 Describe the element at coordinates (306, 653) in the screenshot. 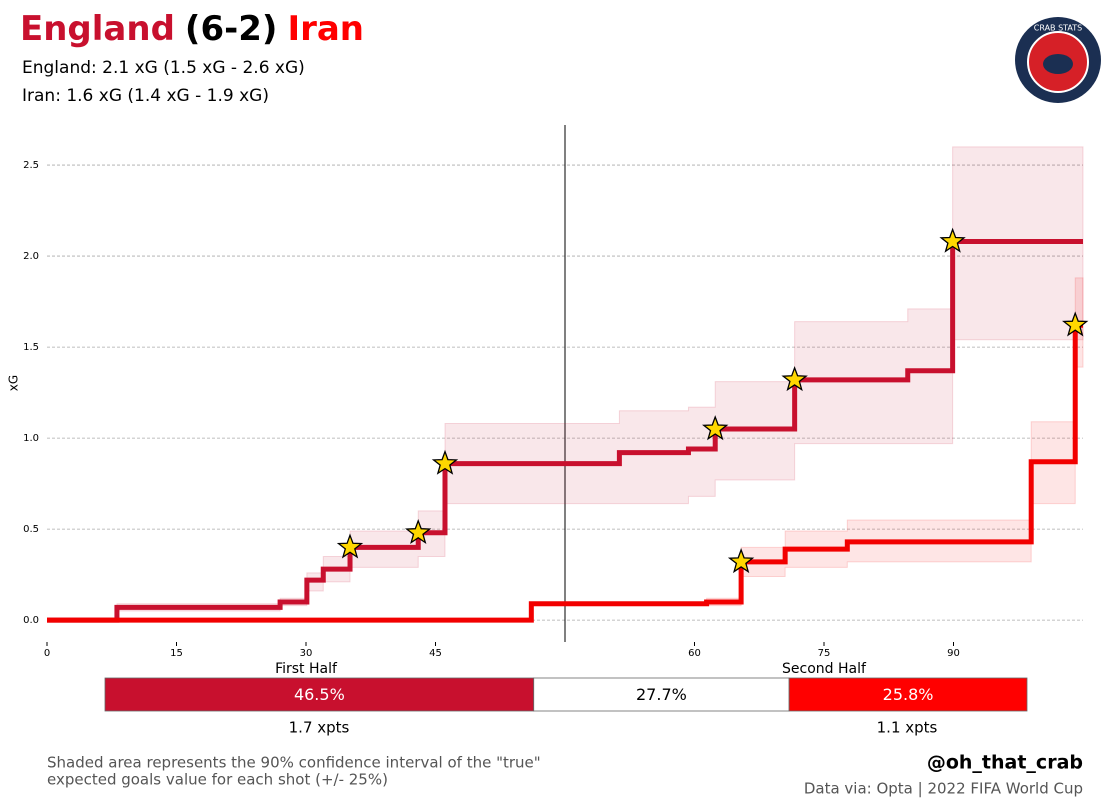

I see `x-tick-label: 30` at that location.